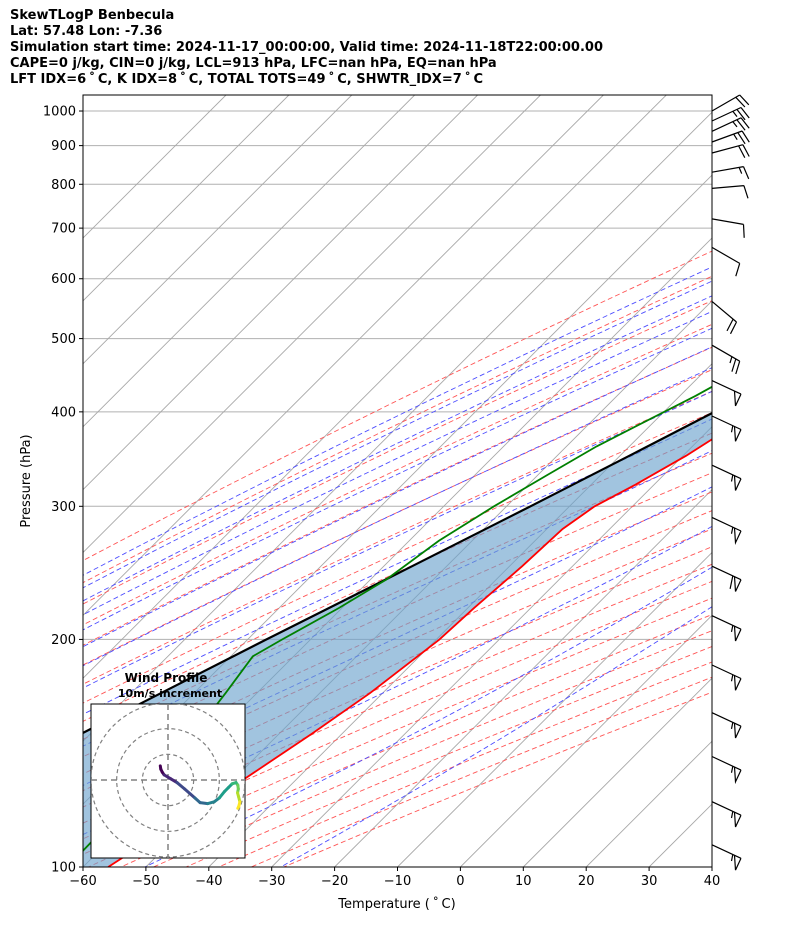 Image resolution: width=794 pixels, height=937 pixels. What do you see at coordinates (208, 881) in the screenshot?
I see `x-tick-label: −40` at bounding box center [208, 881].